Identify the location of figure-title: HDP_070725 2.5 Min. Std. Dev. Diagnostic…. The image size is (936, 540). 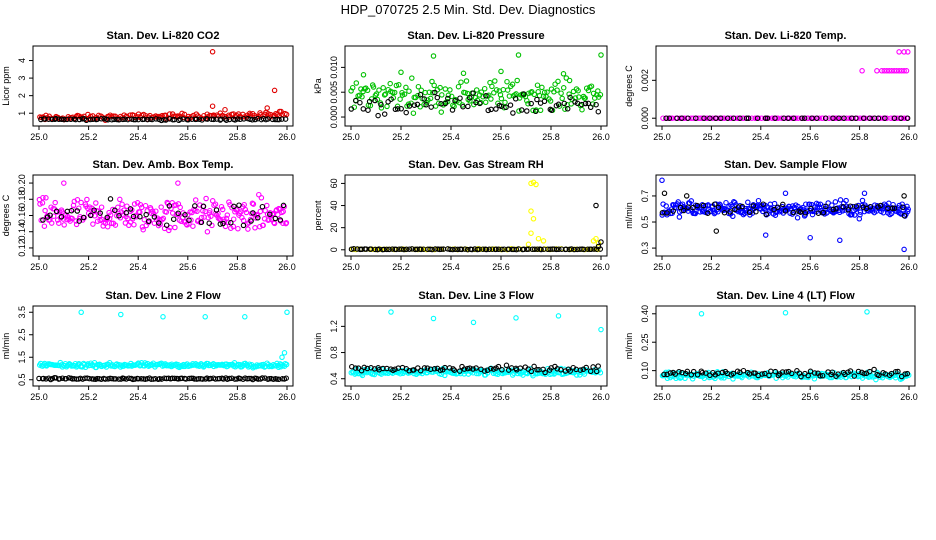
(468, 9).